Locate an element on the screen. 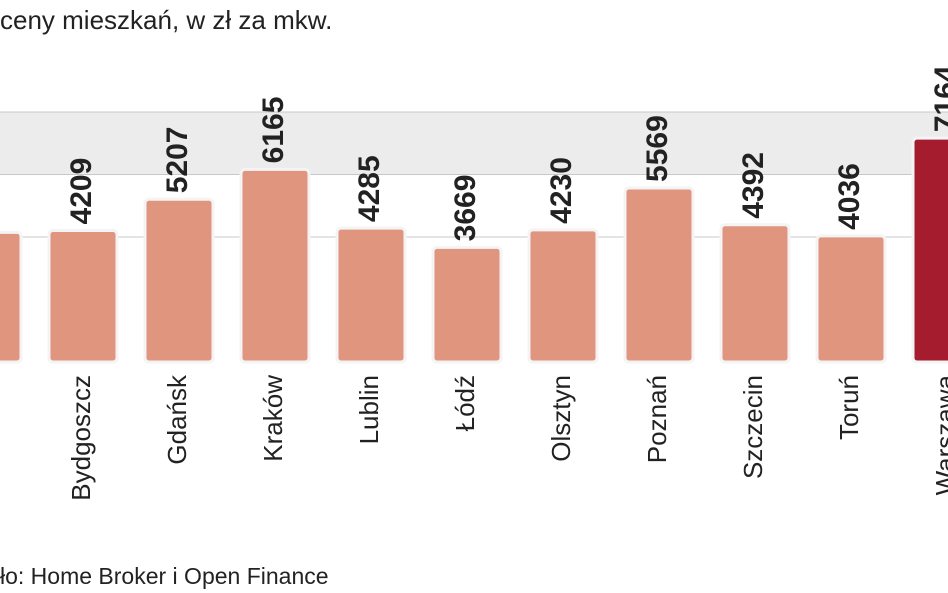 The width and height of the screenshot is (948, 593). value-label: 6165 is located at coordinates (273, 130).